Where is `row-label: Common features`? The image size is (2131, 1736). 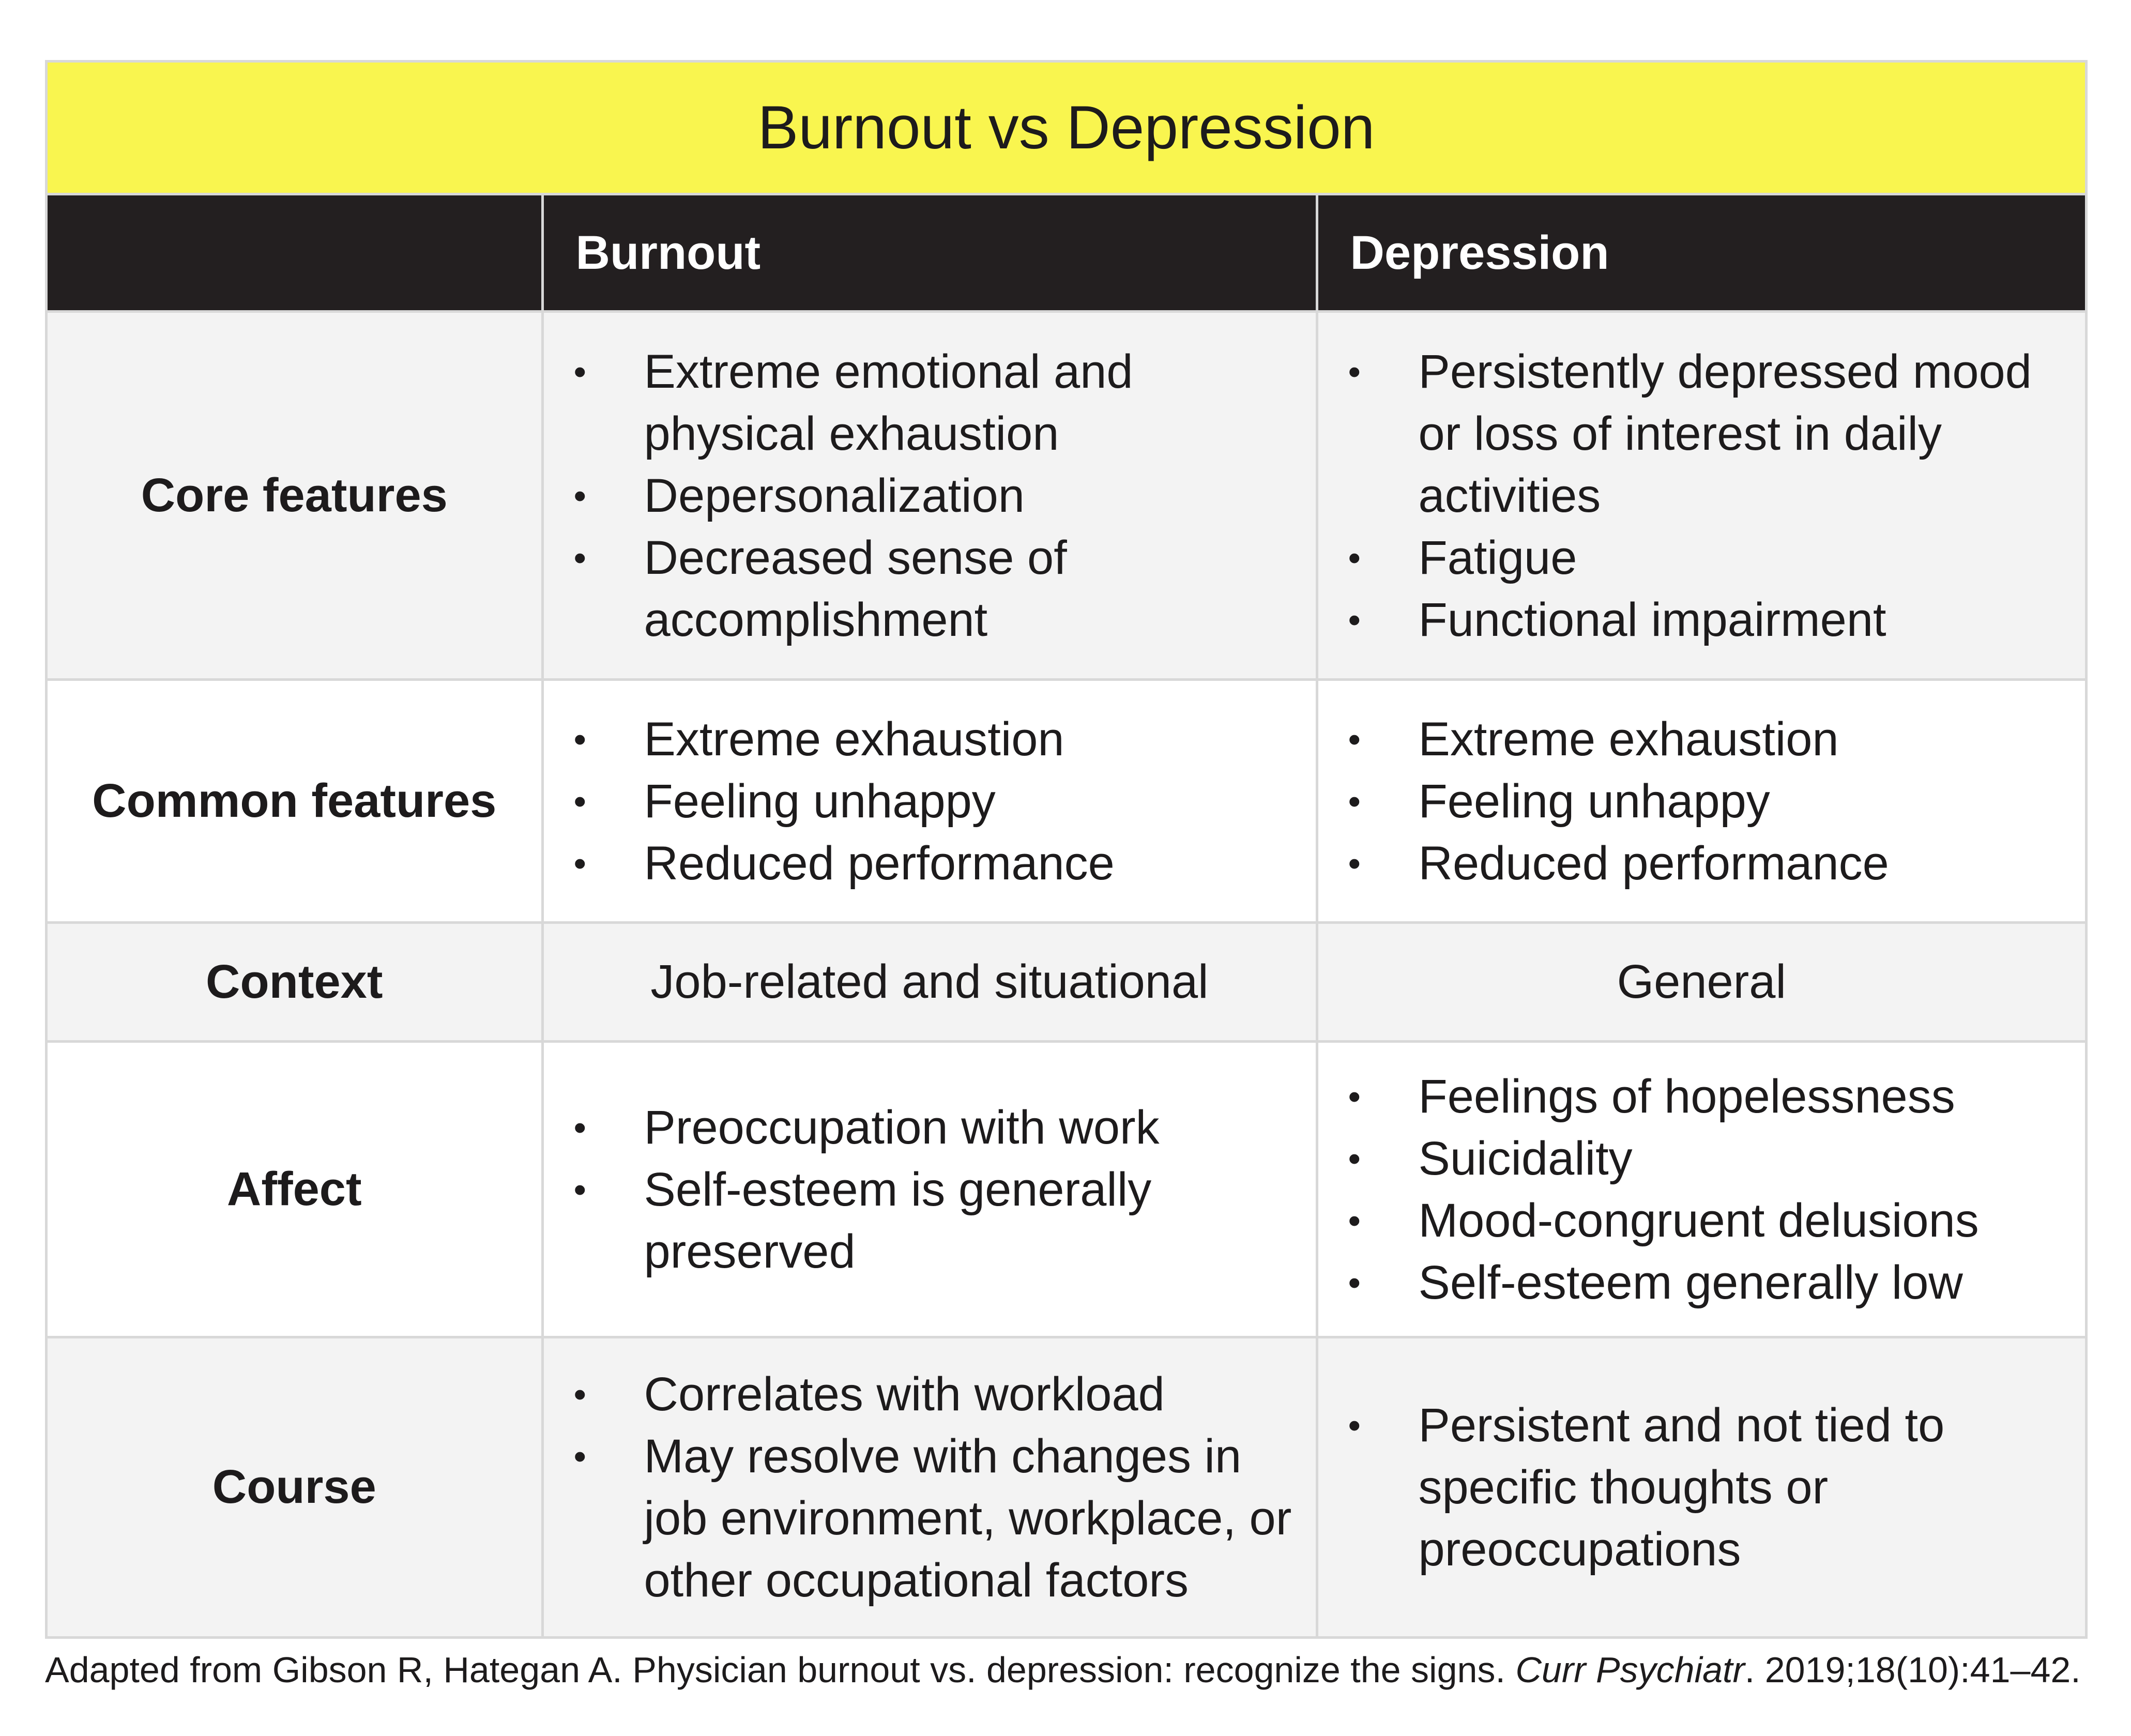 row-label: Common features is located at coordinates (296, 801).